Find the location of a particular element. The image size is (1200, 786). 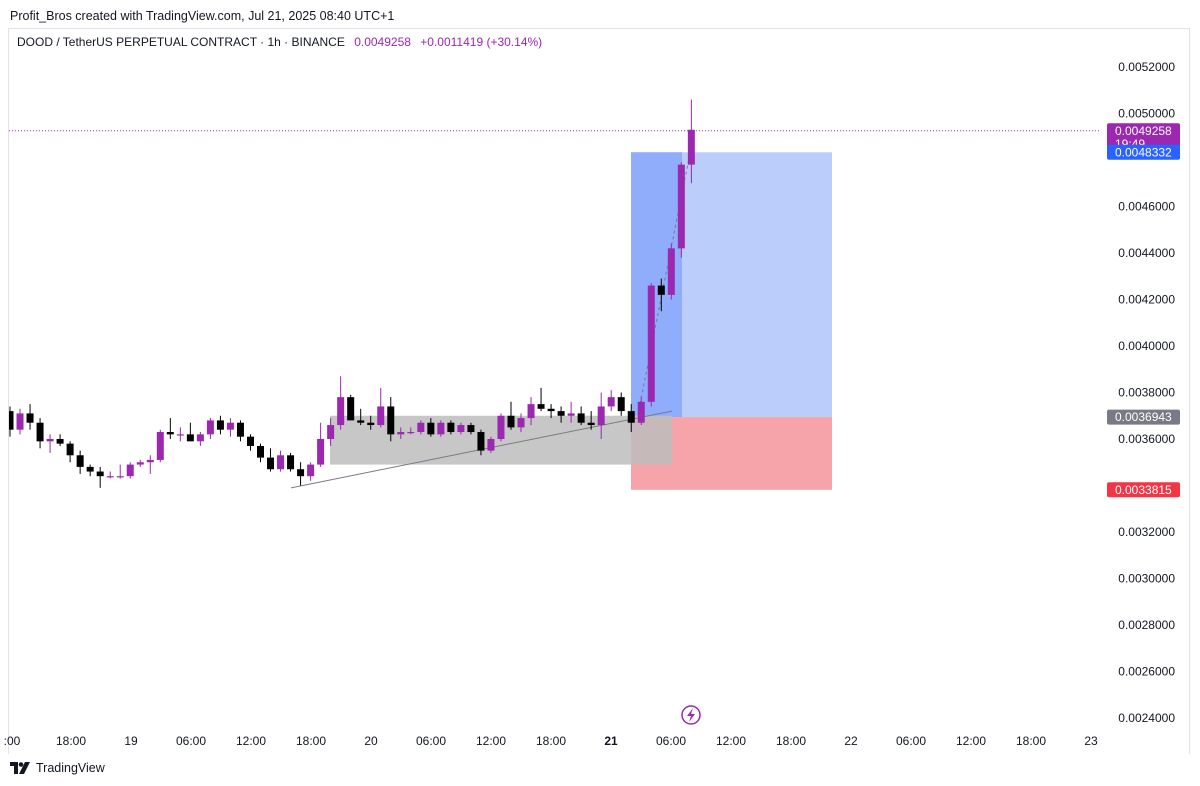

target-price-label-text: 0.0048332 is located at coordinates (1143, 152).